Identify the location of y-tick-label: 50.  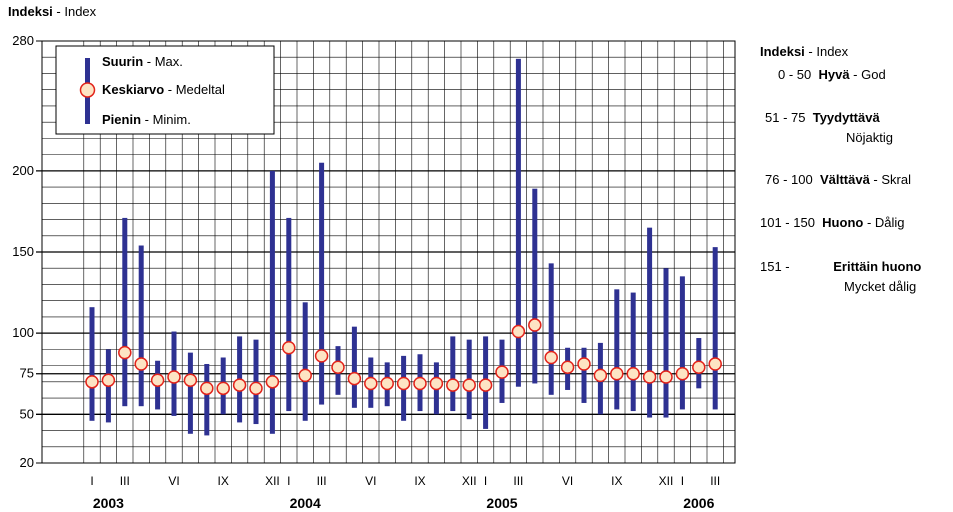
(27, 413).